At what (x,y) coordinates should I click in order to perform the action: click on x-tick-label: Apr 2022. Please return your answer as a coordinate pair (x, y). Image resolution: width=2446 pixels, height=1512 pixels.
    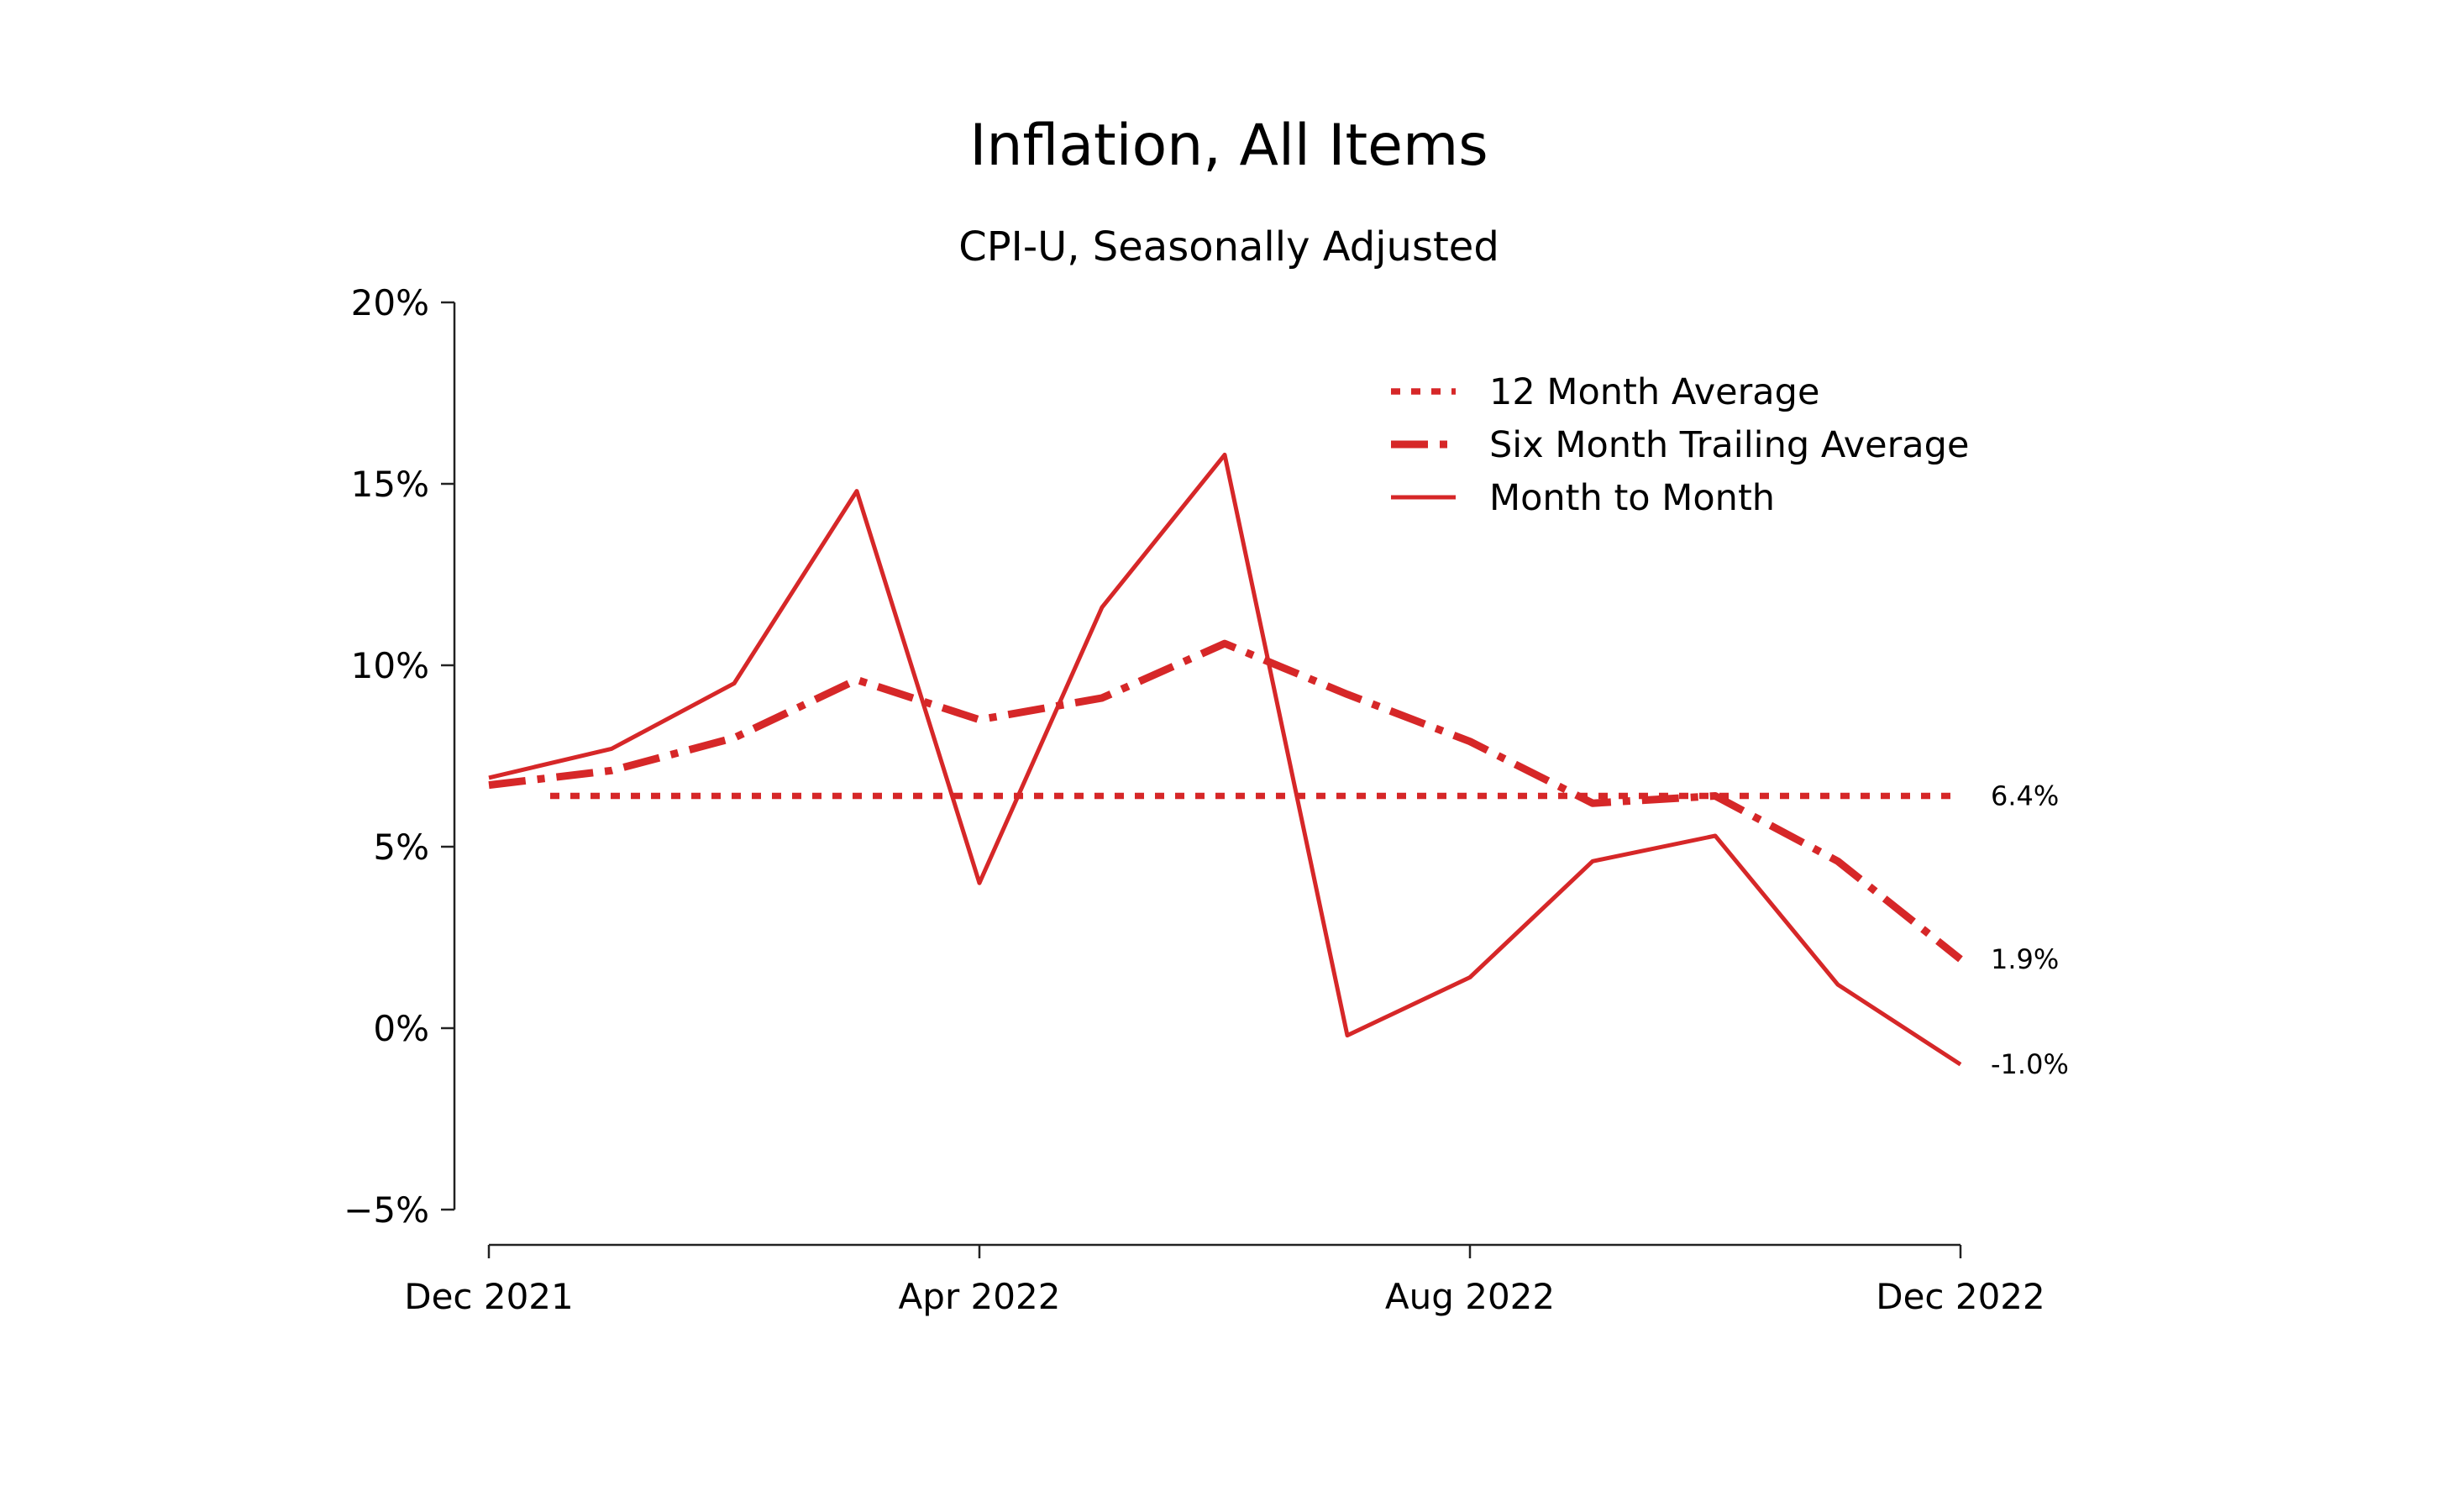
    Looking at the image, I should click on (980, 1296).